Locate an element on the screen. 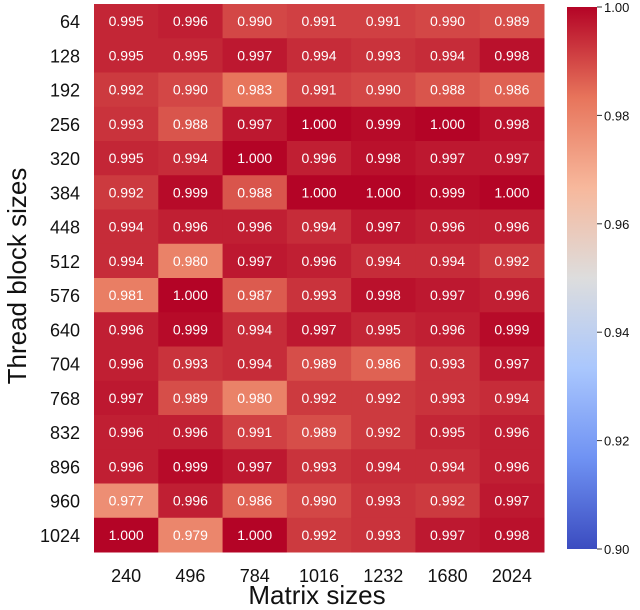  cell-value-label: 0.983 is located at coordinates (254, 90).